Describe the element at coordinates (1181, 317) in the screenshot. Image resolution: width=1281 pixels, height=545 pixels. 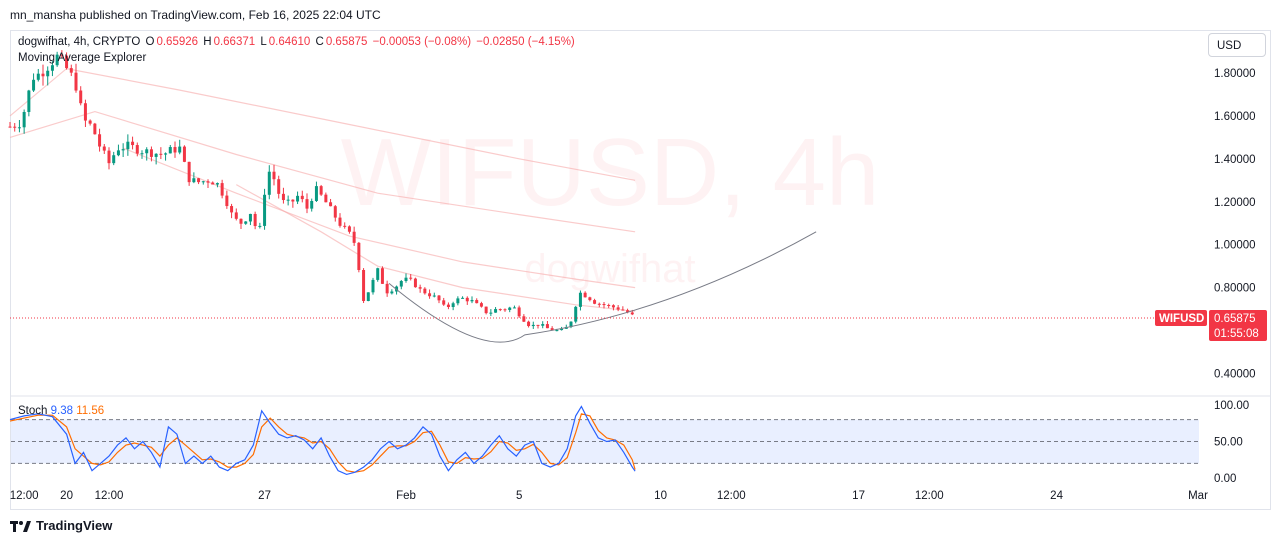
I see `price-tag-symbol-bg` at that location.